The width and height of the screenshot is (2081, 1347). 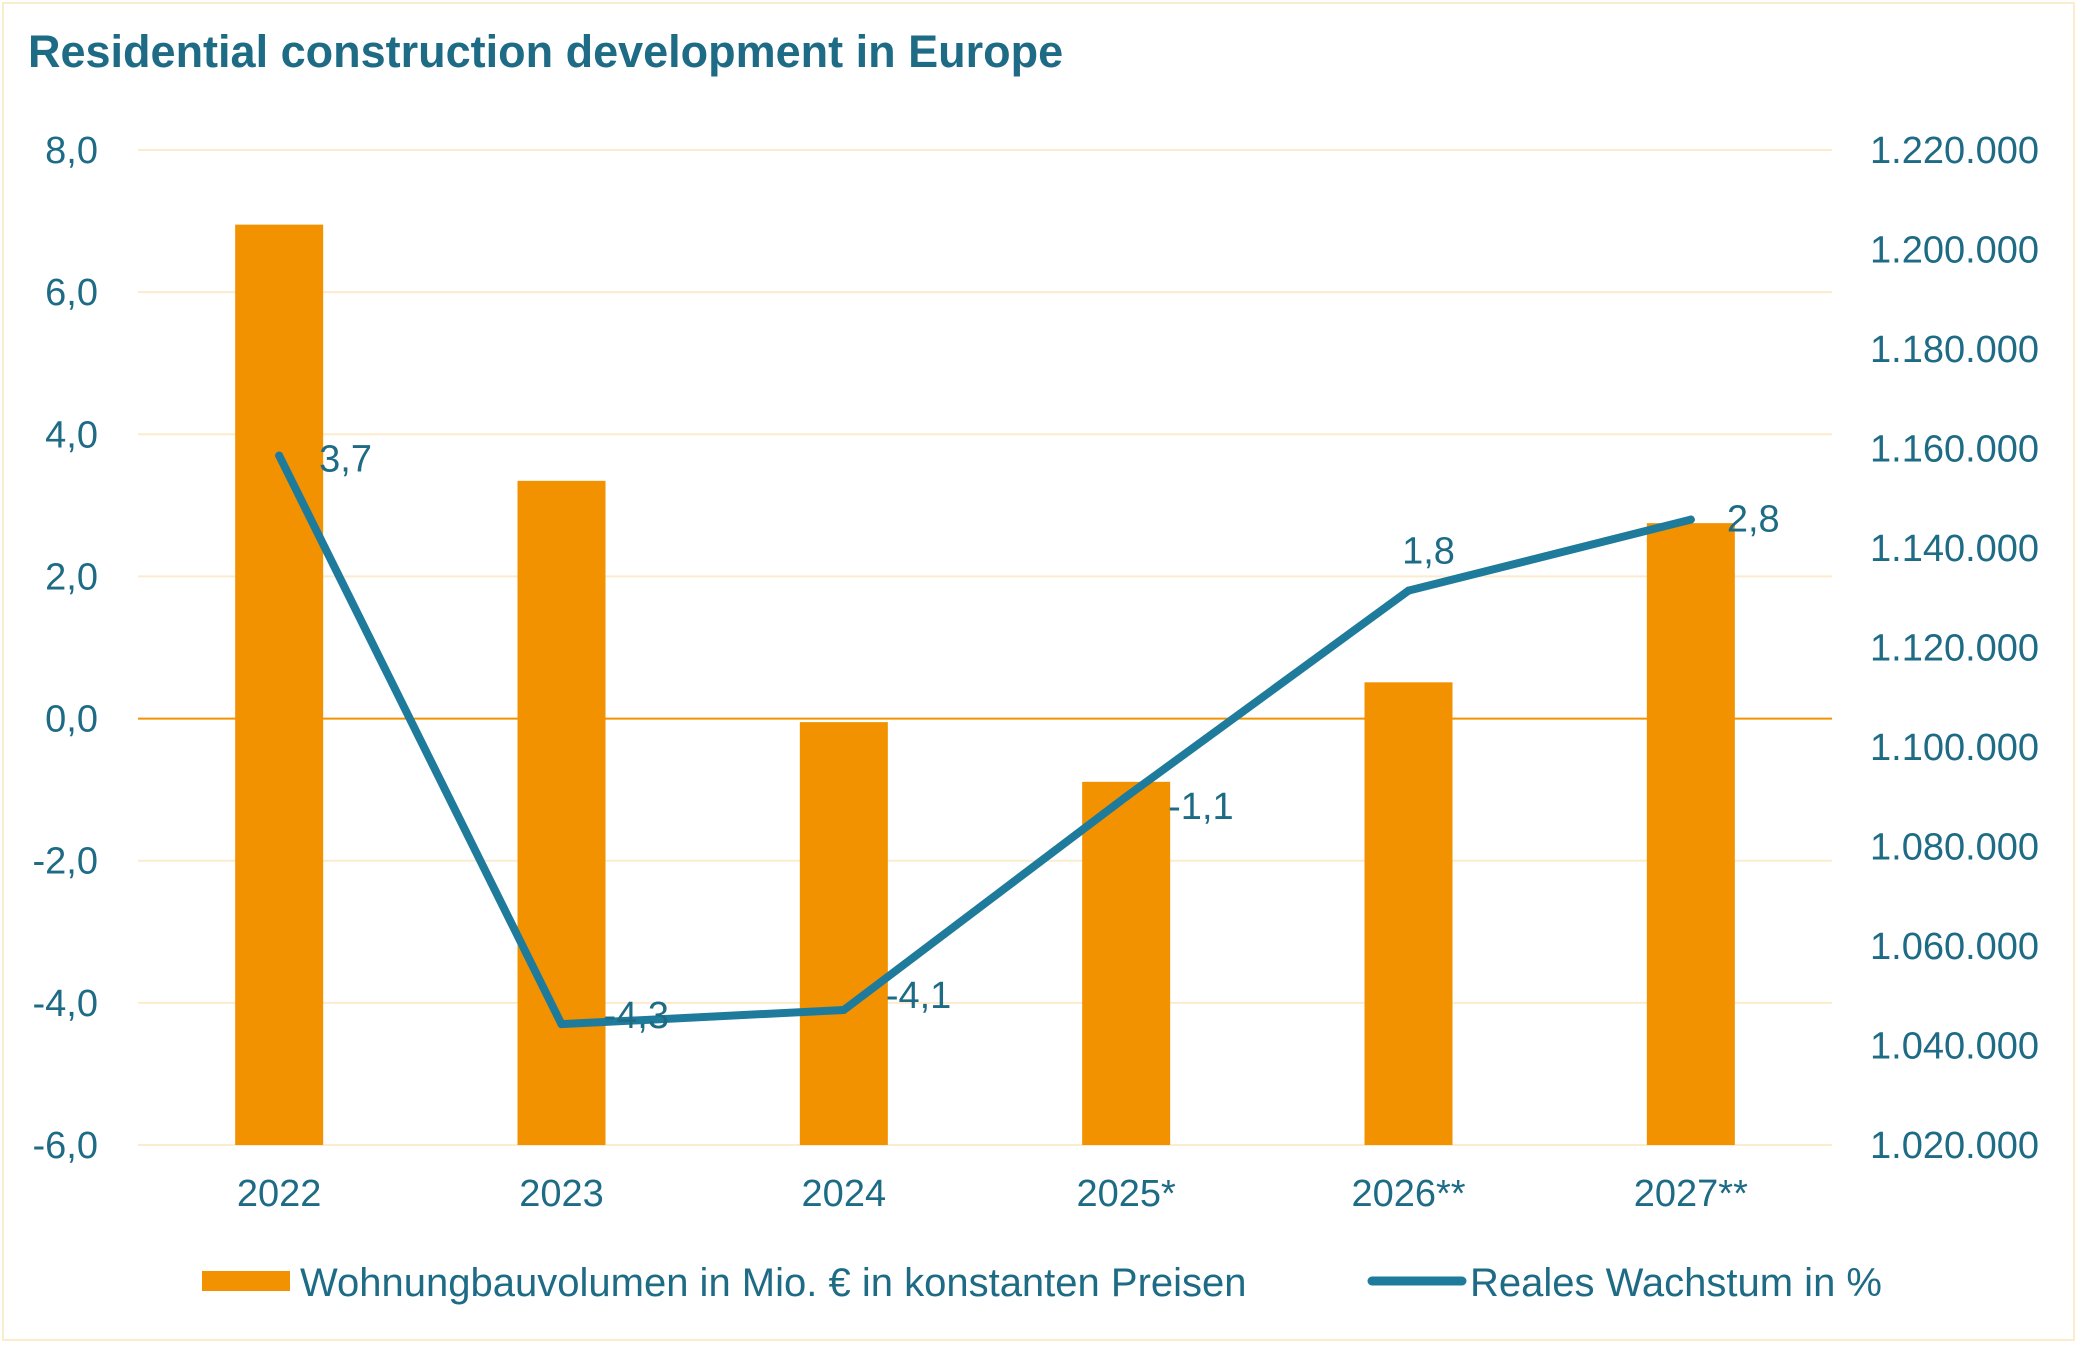 I want to click on x-tick-label: 2023, so click(x=561, y=1194).